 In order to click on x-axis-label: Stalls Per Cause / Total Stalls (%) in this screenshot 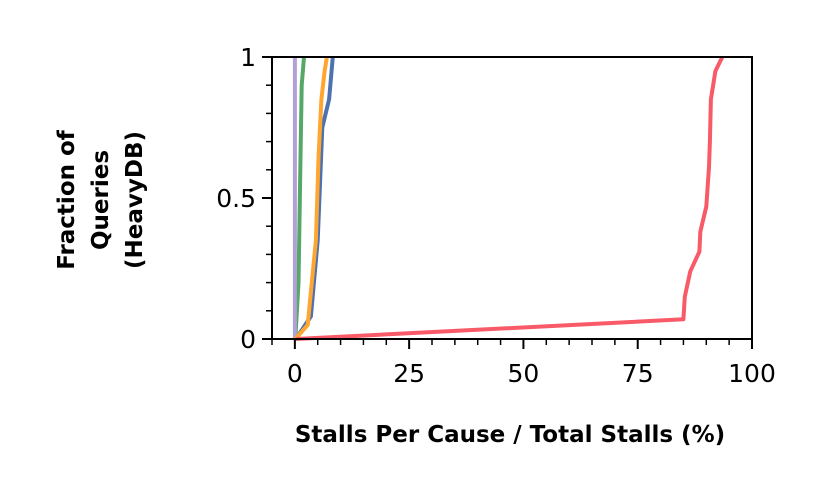, I will do `click(510, 435)`.